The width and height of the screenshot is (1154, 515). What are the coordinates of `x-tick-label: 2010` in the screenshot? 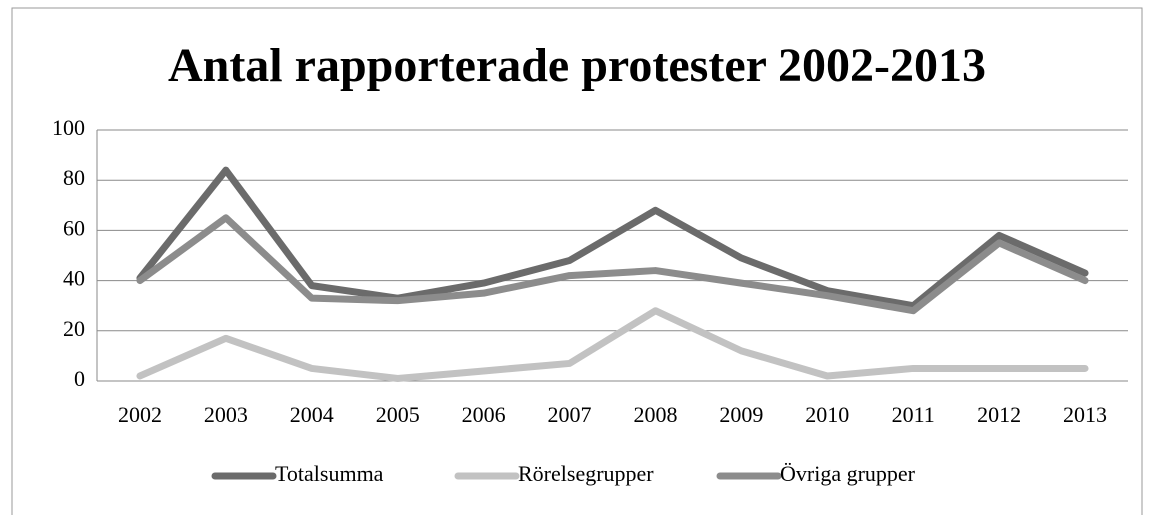 It's located at (827, 414).